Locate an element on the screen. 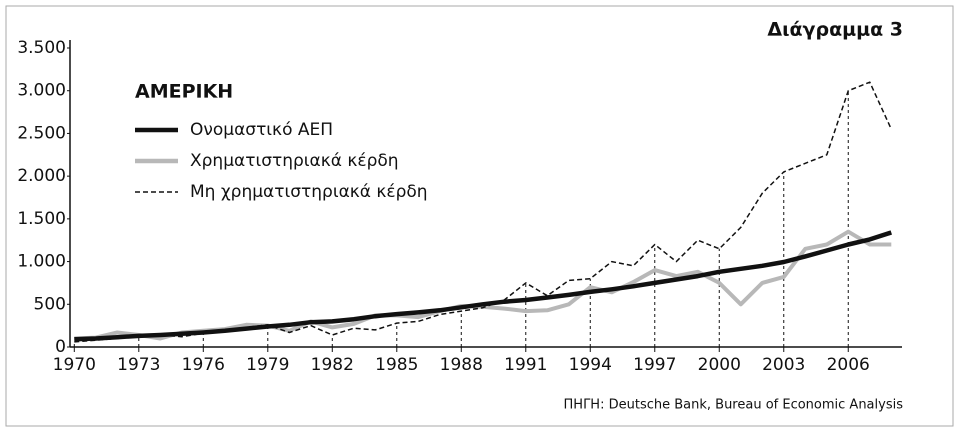 This screenshot has height=429, width=954. x-tick-label: 1982 is located at coordinates (332, 365).